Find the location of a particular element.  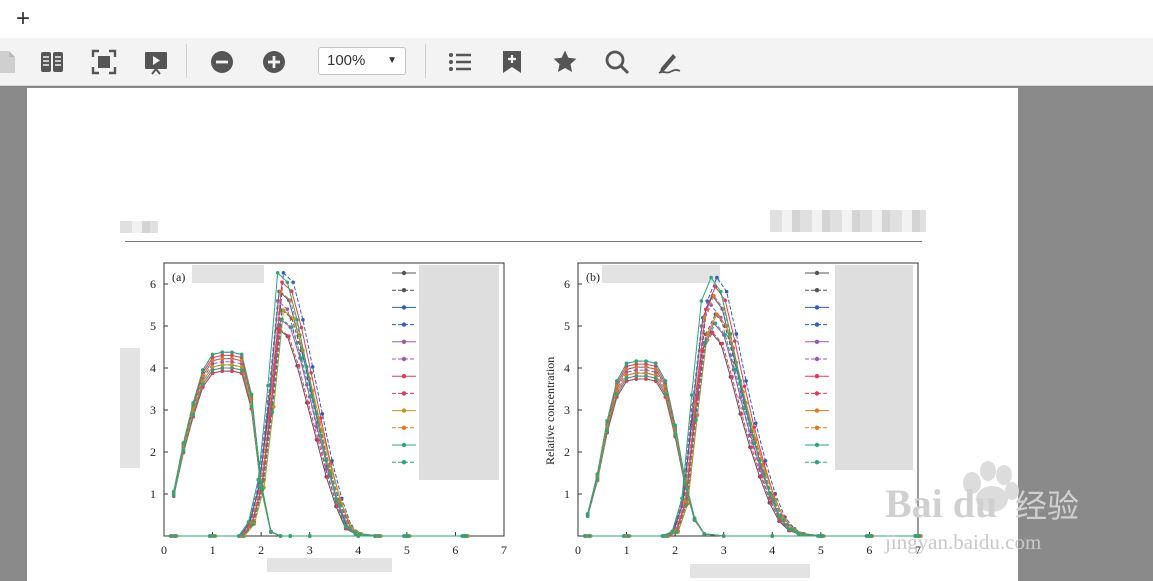

series is located at coordinates (753, 406).